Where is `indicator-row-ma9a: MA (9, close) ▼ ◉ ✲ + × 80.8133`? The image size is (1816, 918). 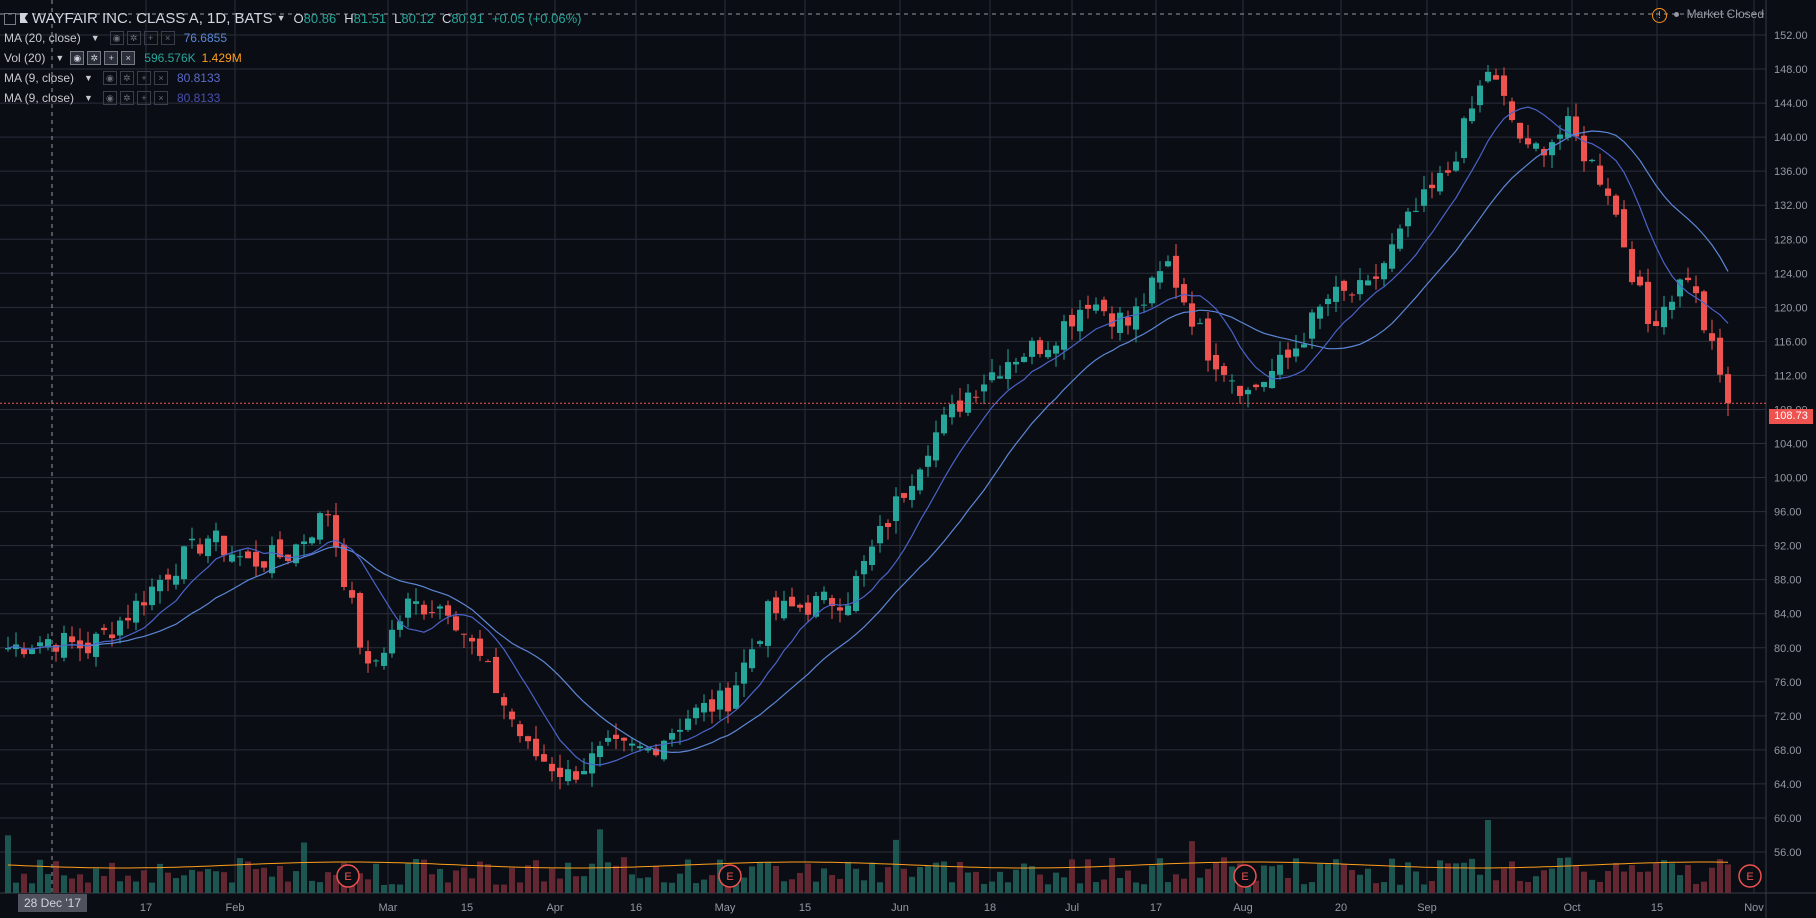
indicator-row-ma9a: MA (9, close) ▼ ◉ ✲ + × 80.8133 is located at coordinates (293, 78).